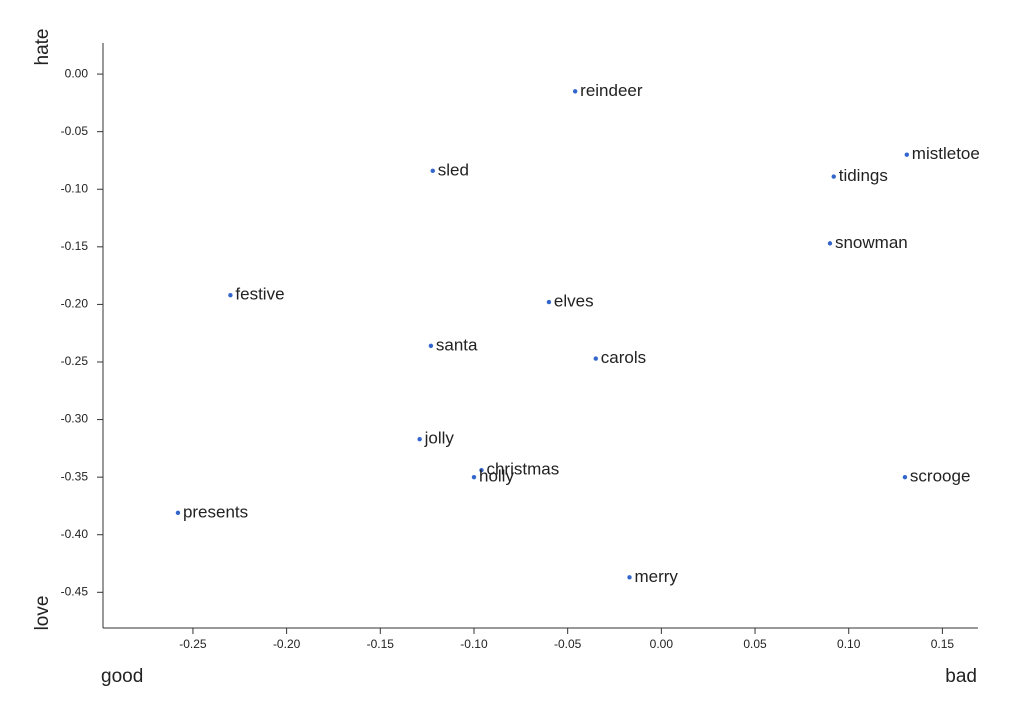 The image size is (1024, 708). I want to click on y-axis-label-bottom: love, so click(42, 613).